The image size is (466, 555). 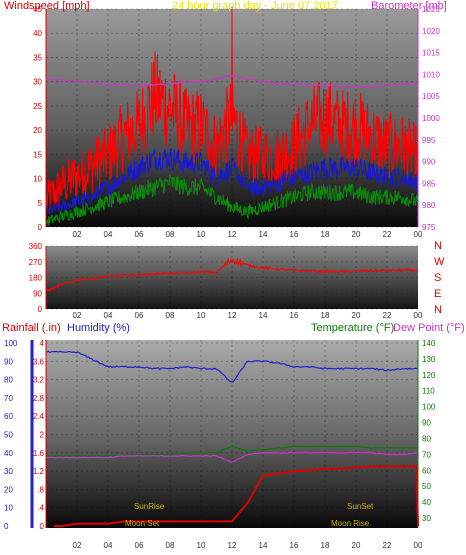 I want to click on top-x-tick: 18, so click(x=325, y=234).